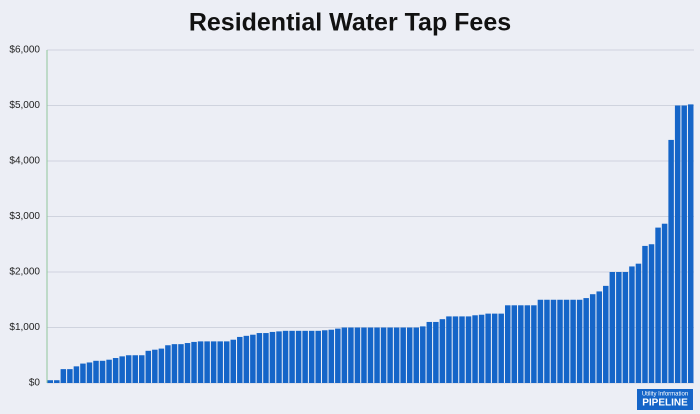  What do you see at coordinates (24, 216) in the screenshot?
I see `y-tick-label: $3,000` at bounding box center [24, 216].